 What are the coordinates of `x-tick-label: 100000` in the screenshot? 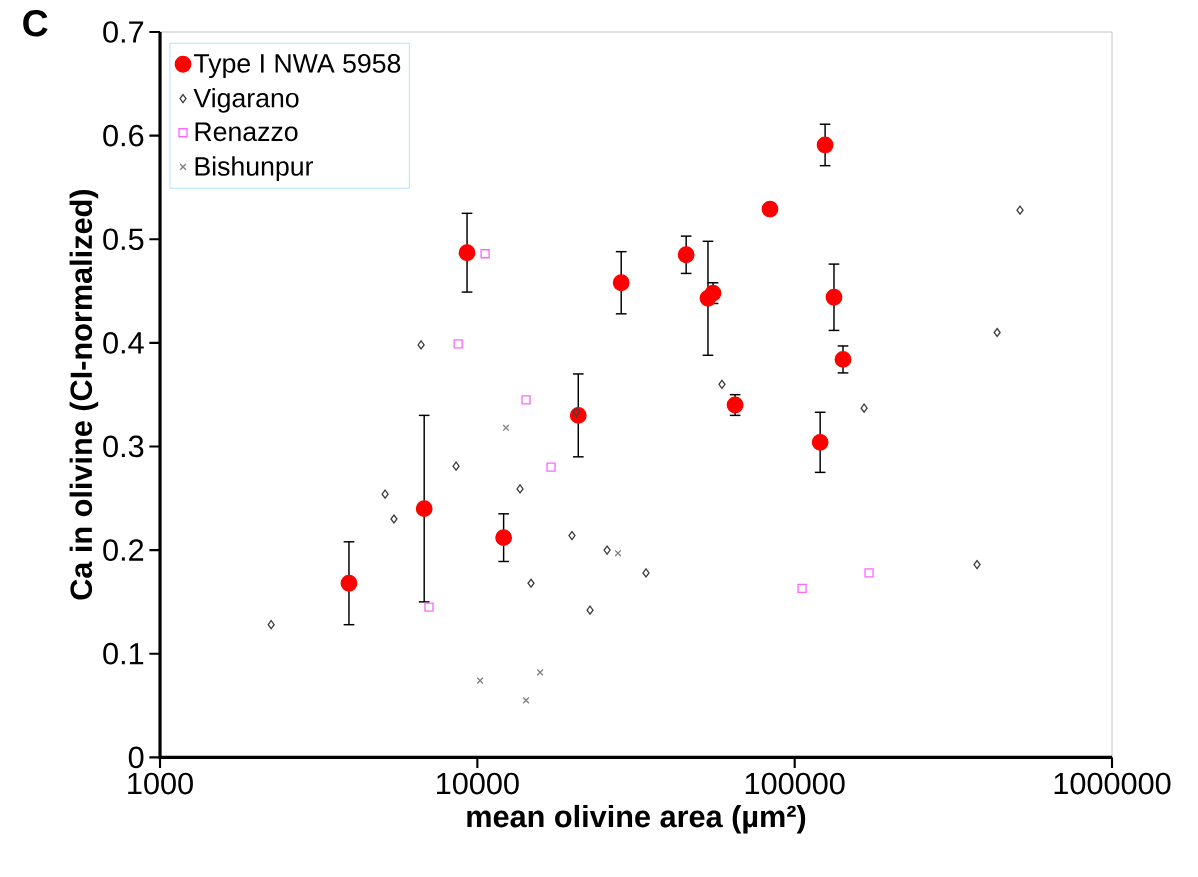 It's located at (795, 783).